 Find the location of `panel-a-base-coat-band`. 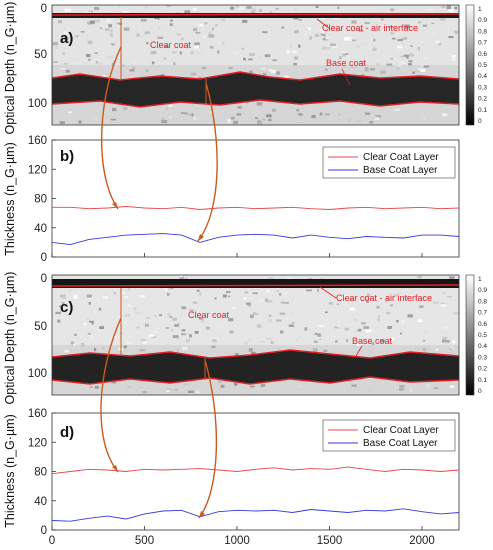

panel-a-base-coat-band is located at coordinates (255, 89).